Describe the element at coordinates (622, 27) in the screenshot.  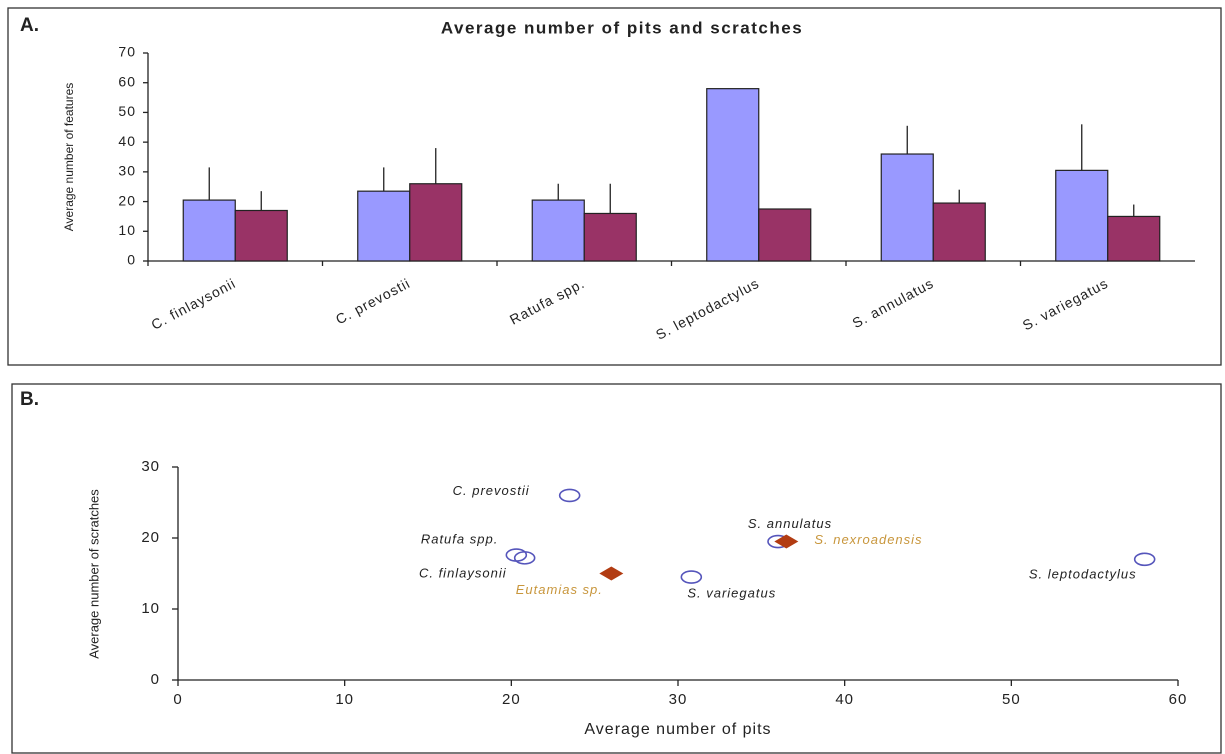
I see `chart-title: Average number of pits and scratches` at that location.